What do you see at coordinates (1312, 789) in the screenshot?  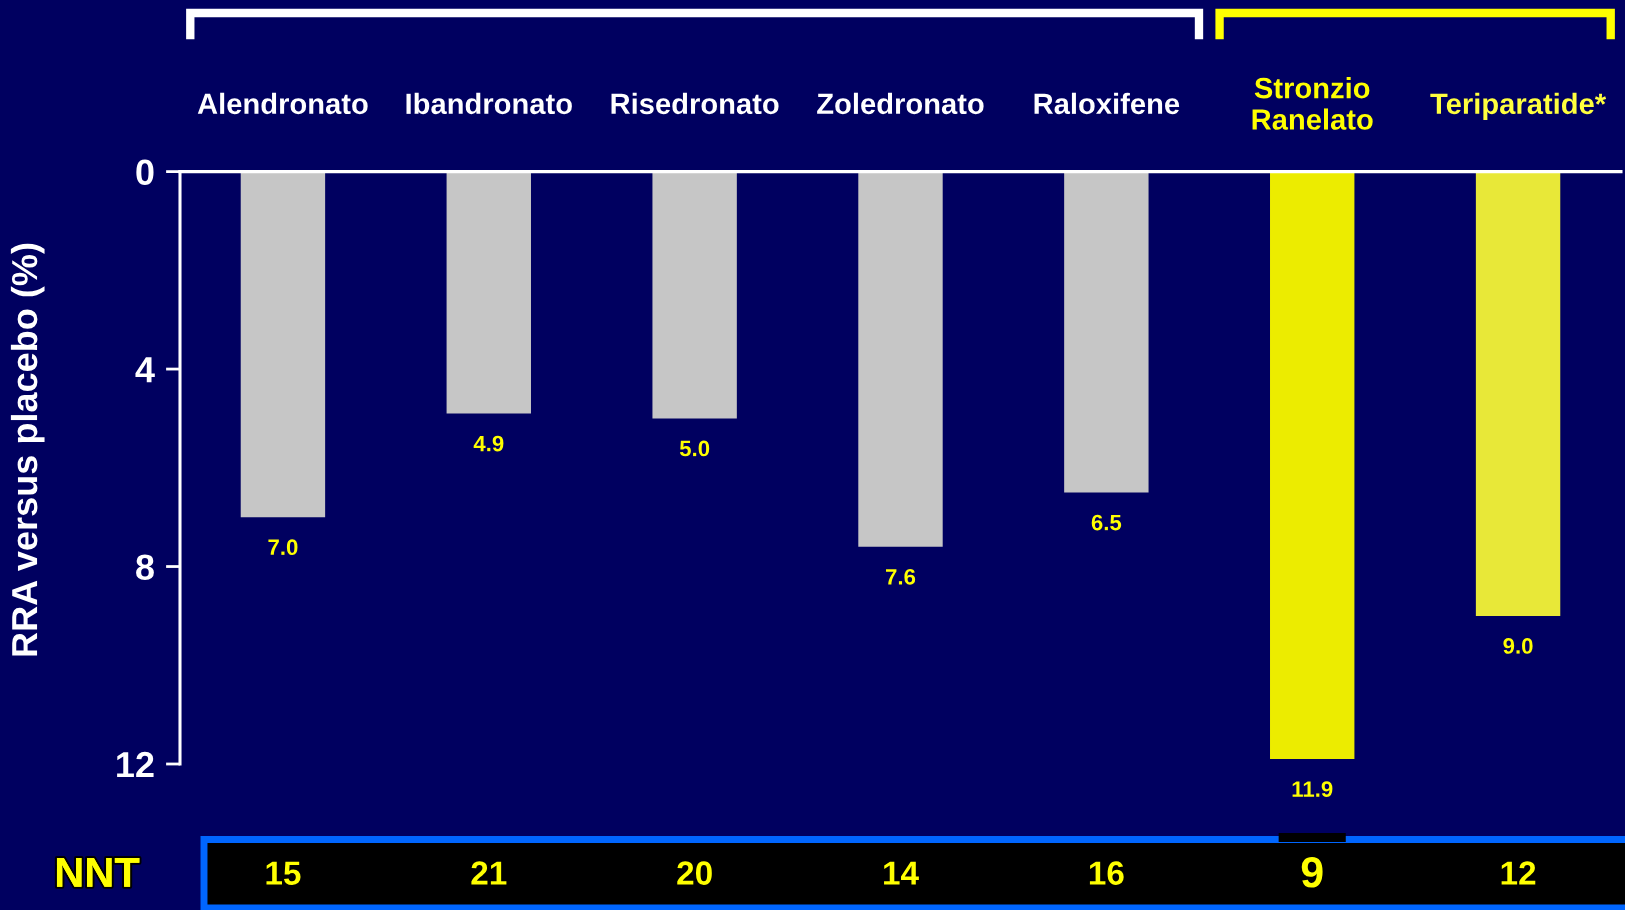 I see `data-label: 11.9` at bounding box center [1312, 789].